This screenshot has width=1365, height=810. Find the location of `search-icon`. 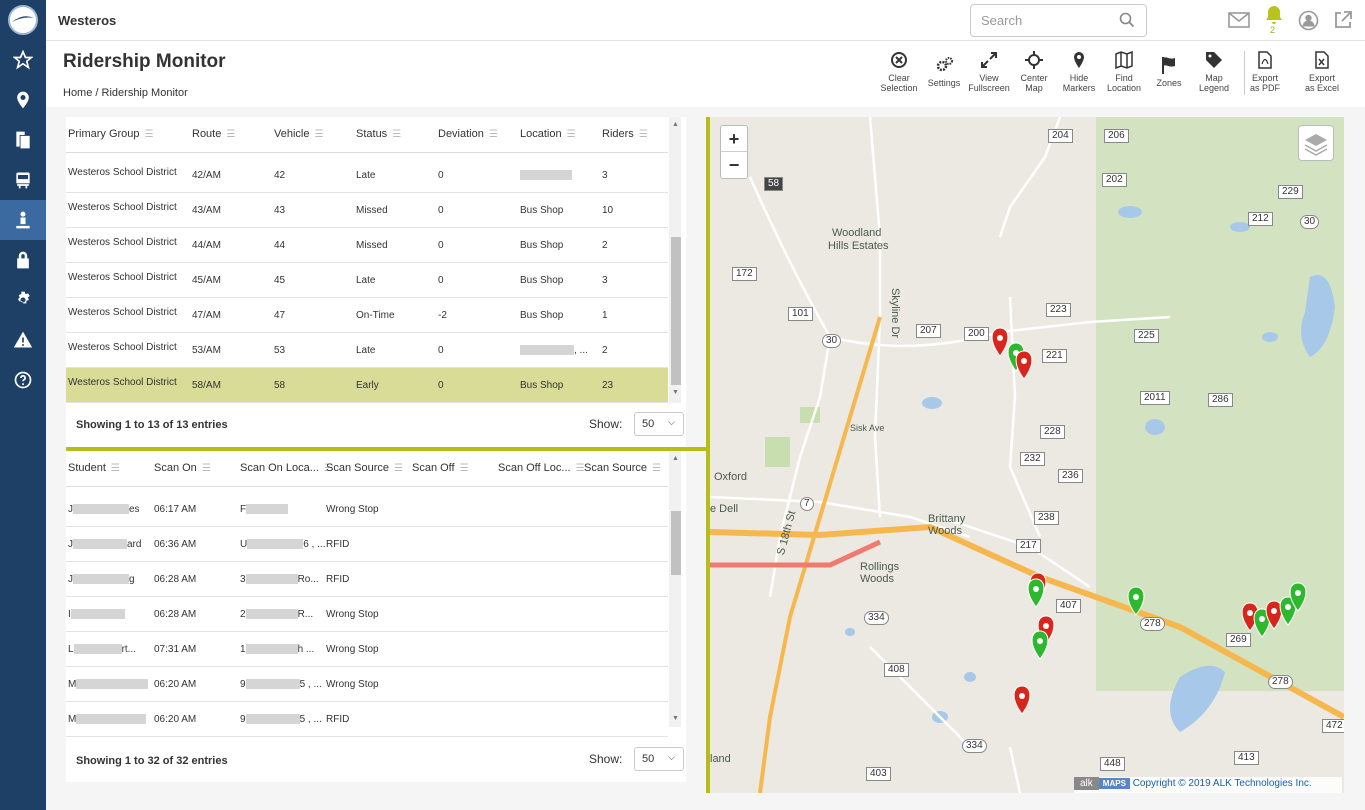

search-icon is located at coordinates (1127, 20).